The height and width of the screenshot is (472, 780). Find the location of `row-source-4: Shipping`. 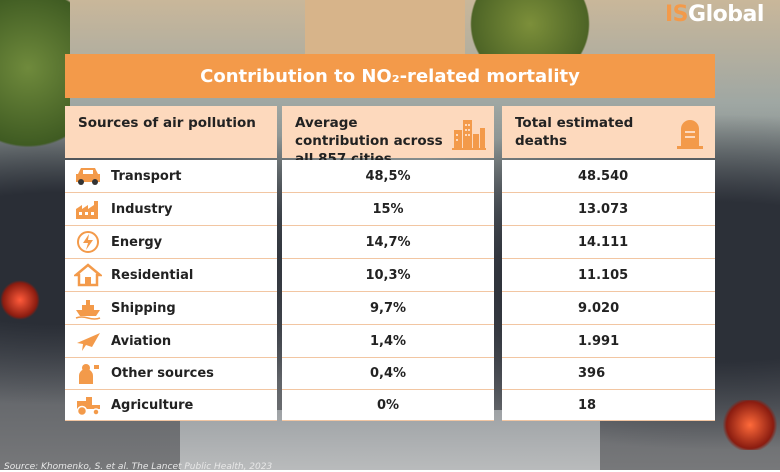

row-source-4: Shipping is located at coordinates (171, 308).